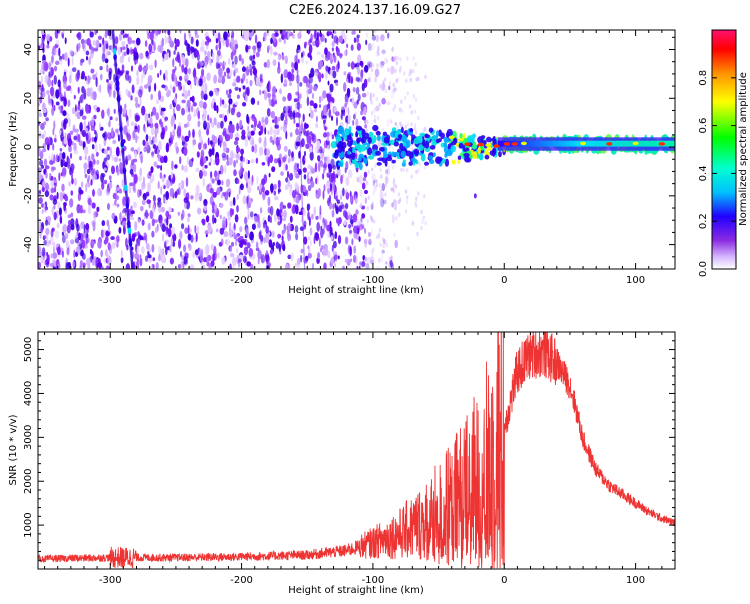 This screenshot has height=604, width=750. Describe the element at coordinates (583, 143) in the screenshot. I see `band-peak-secondary` at that location.